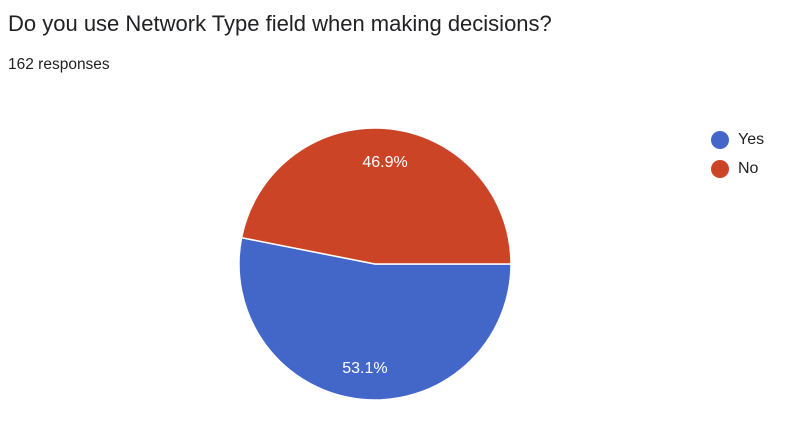 The width and height of the screenshot is (800, 422). I want to click on legend-swatch-no, so click(720, 168).